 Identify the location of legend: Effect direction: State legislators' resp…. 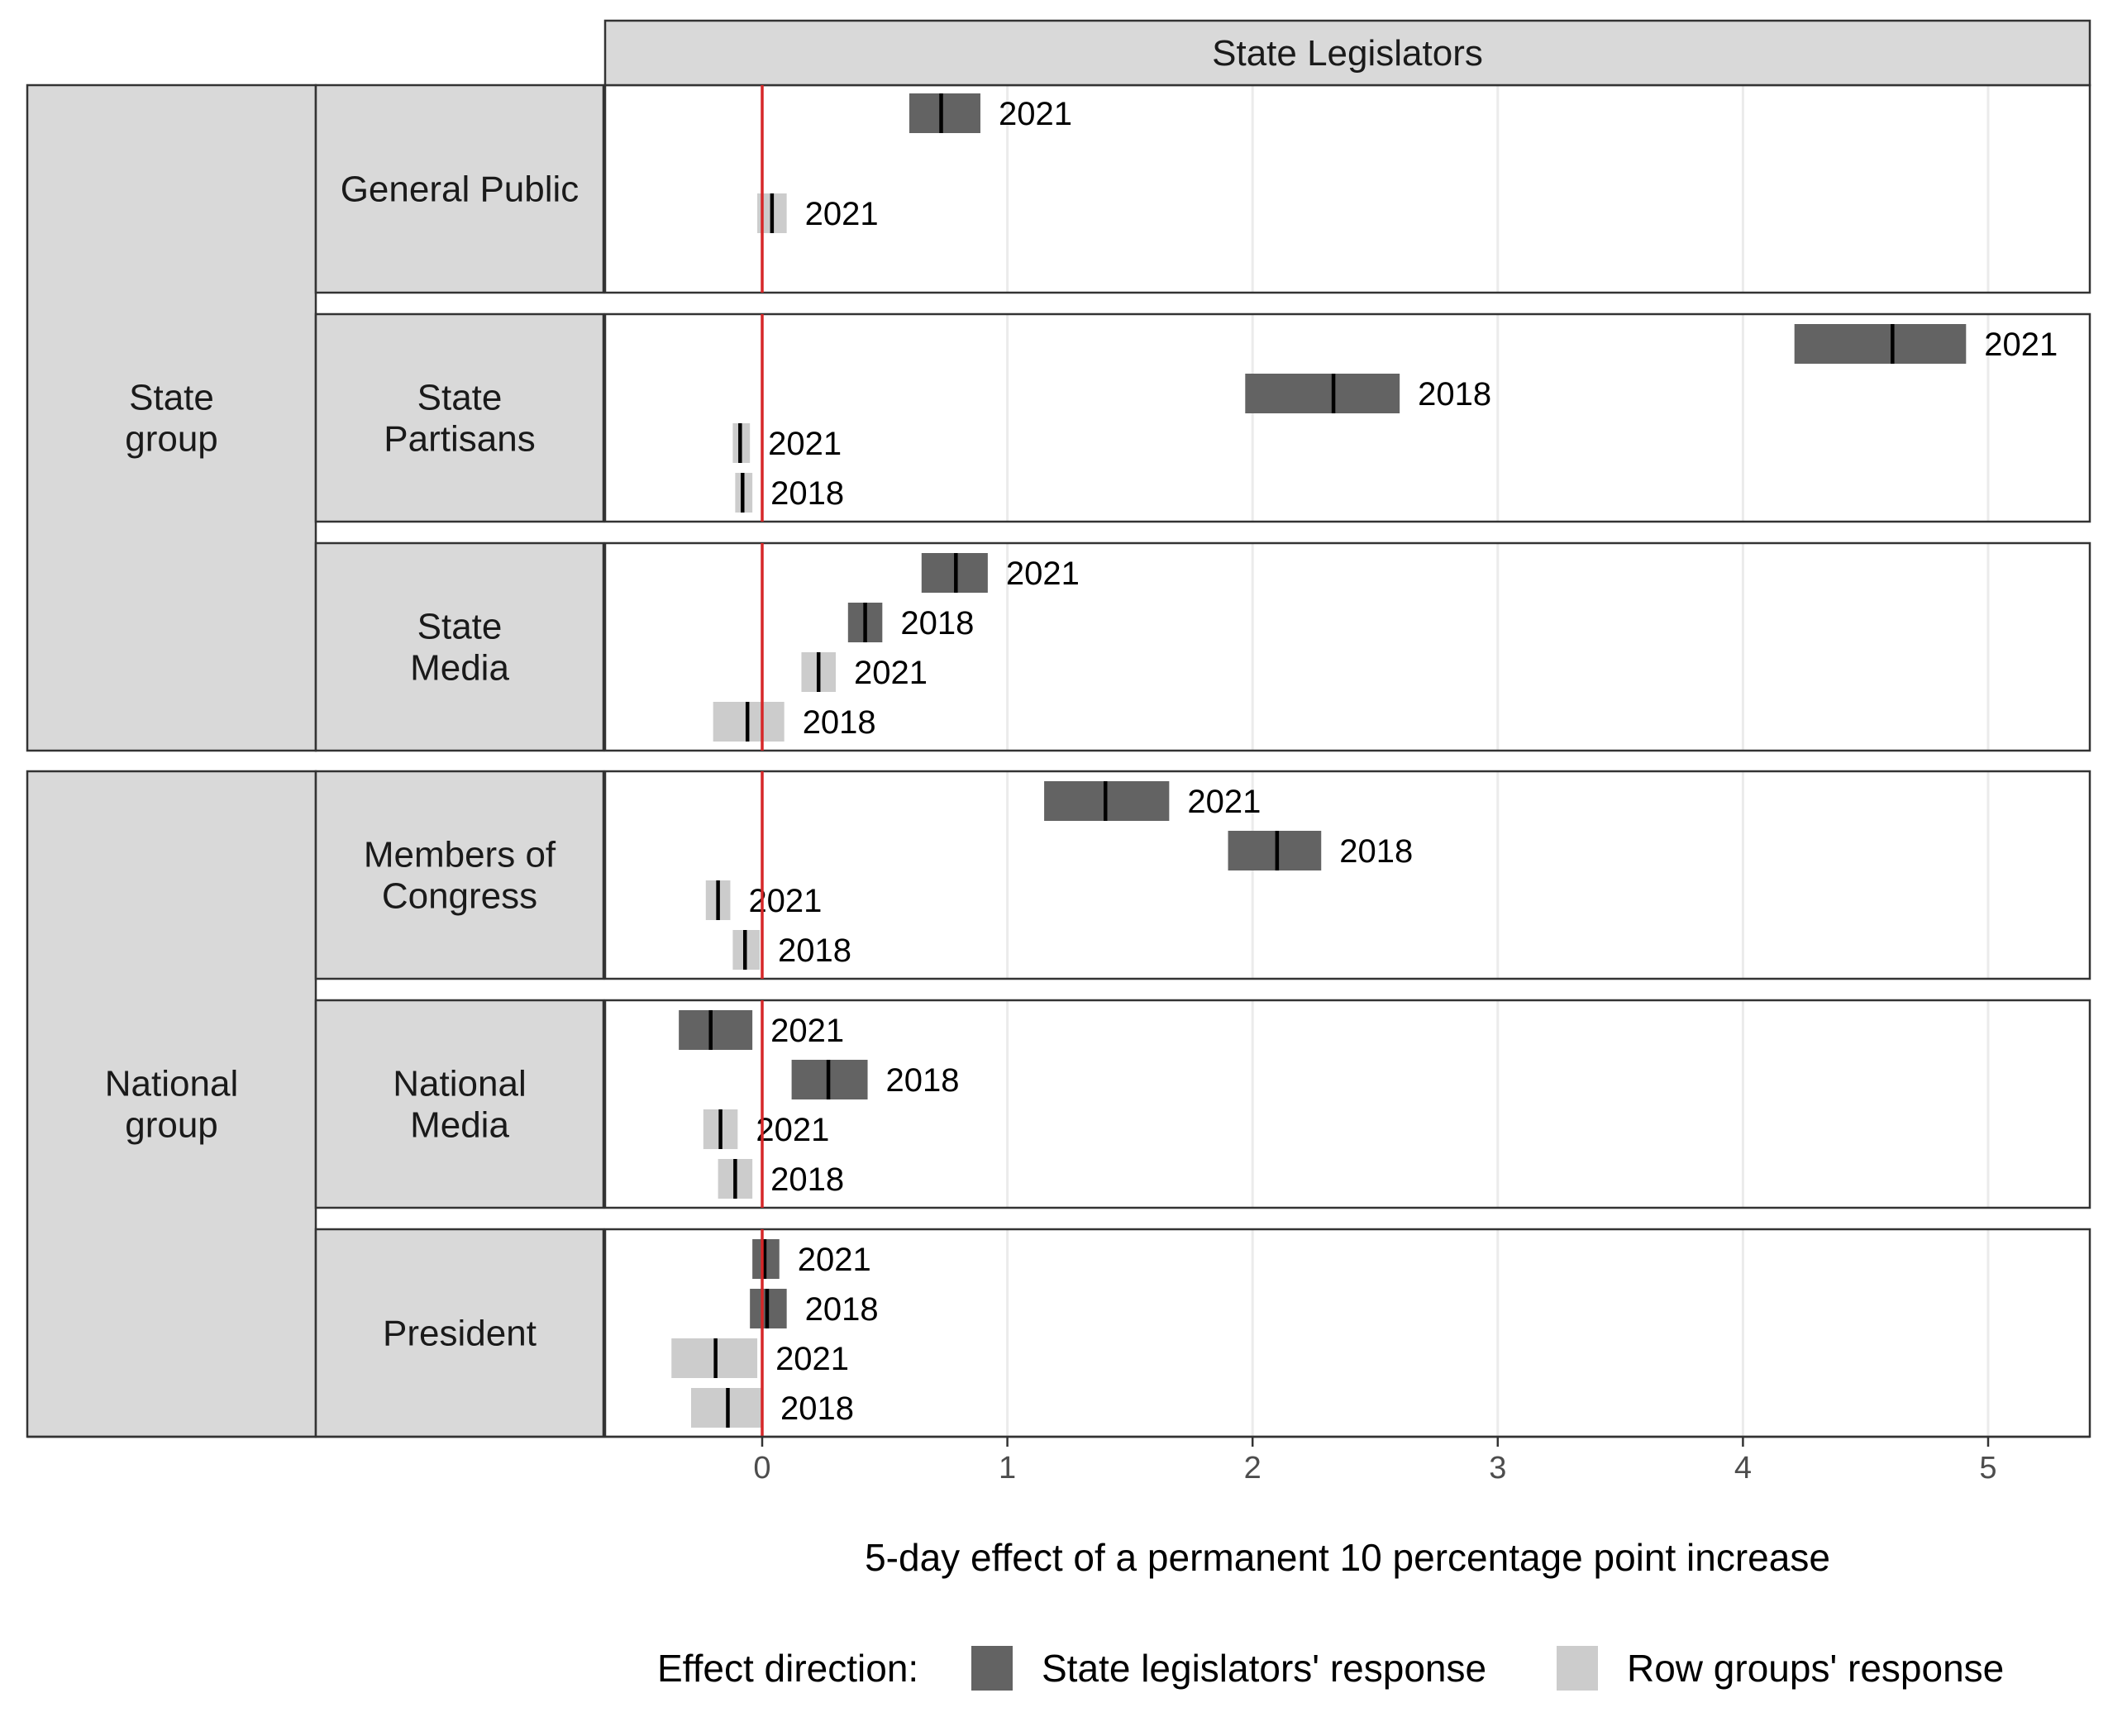
(1330, 1668).